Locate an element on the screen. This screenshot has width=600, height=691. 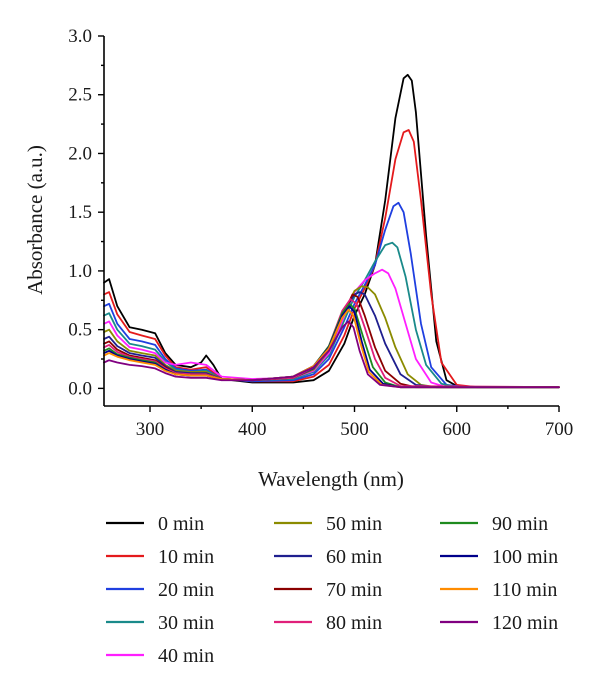
legend-label-12: 120 min is located at coordinates (525, 623).